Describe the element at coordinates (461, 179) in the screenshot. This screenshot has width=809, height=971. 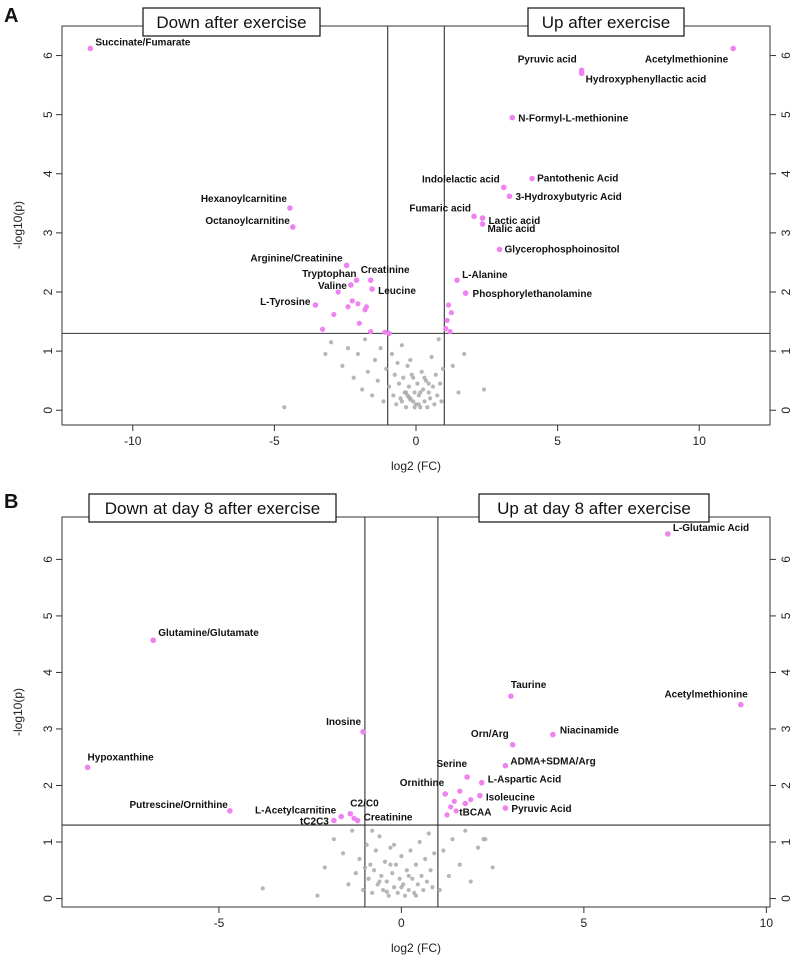
I see `point-label: Indolelactic acid` at that location.